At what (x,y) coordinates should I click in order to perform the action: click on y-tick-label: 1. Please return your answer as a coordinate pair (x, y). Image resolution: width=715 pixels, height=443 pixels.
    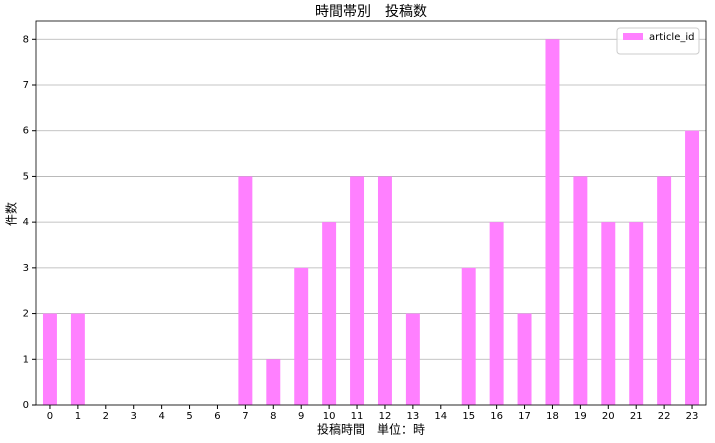
    Looking at the image, I should click on (26, 359).